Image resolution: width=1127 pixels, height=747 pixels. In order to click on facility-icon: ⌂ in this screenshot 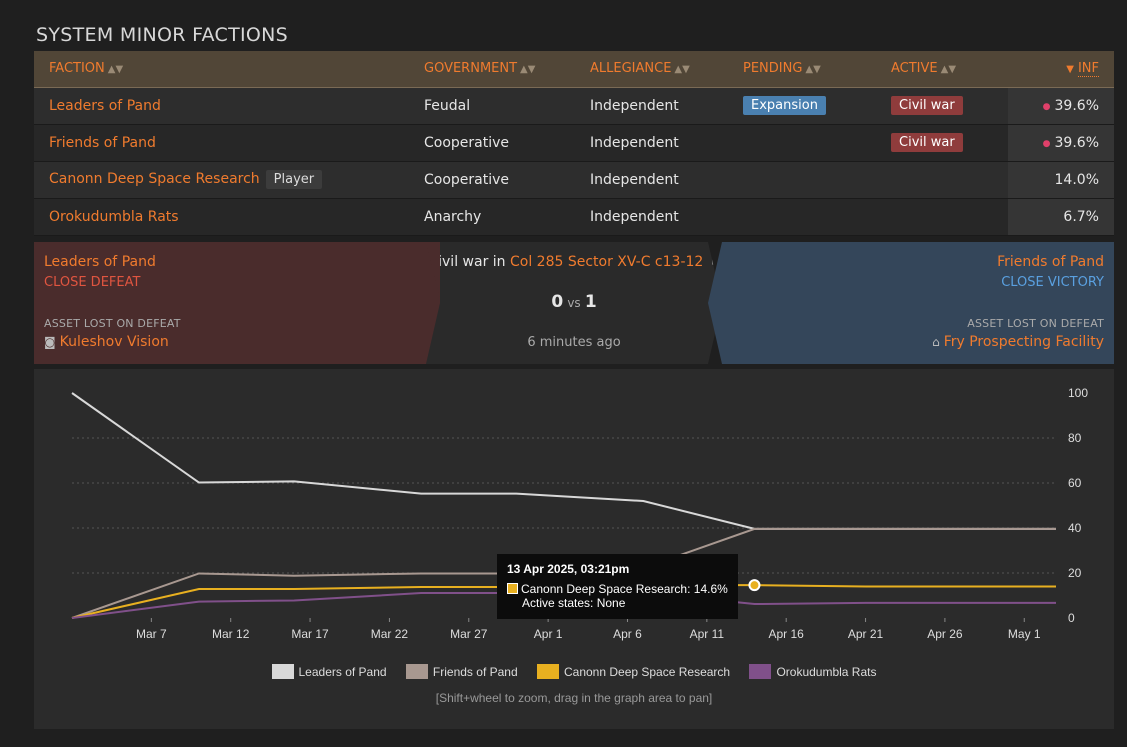, I will do `click(936, 342)`.